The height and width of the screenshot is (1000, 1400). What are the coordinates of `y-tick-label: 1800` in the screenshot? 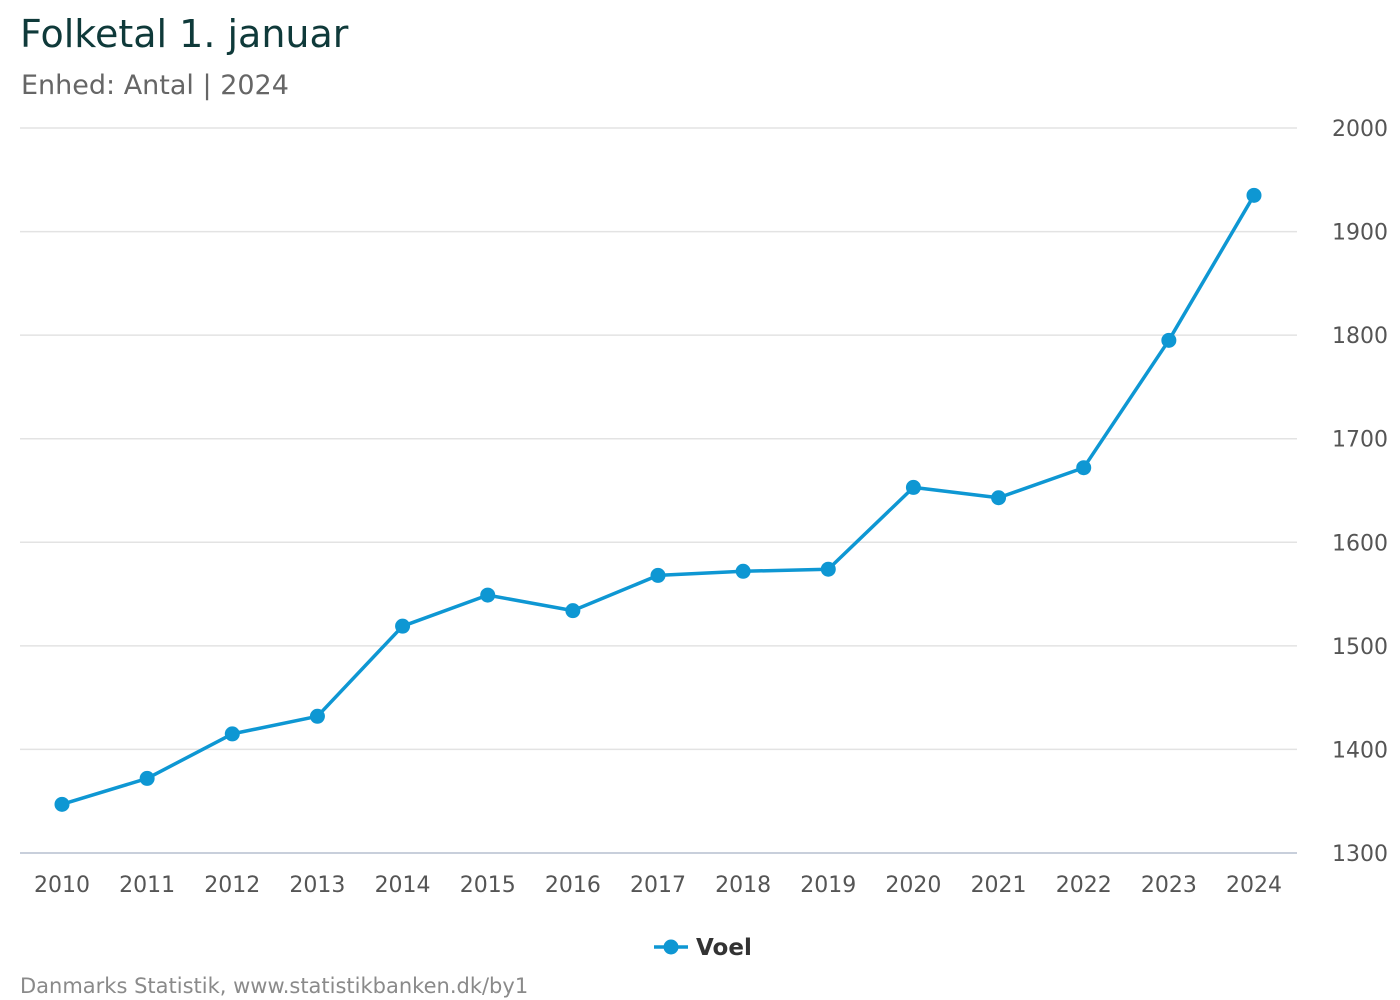 It's located at (1360, 336).